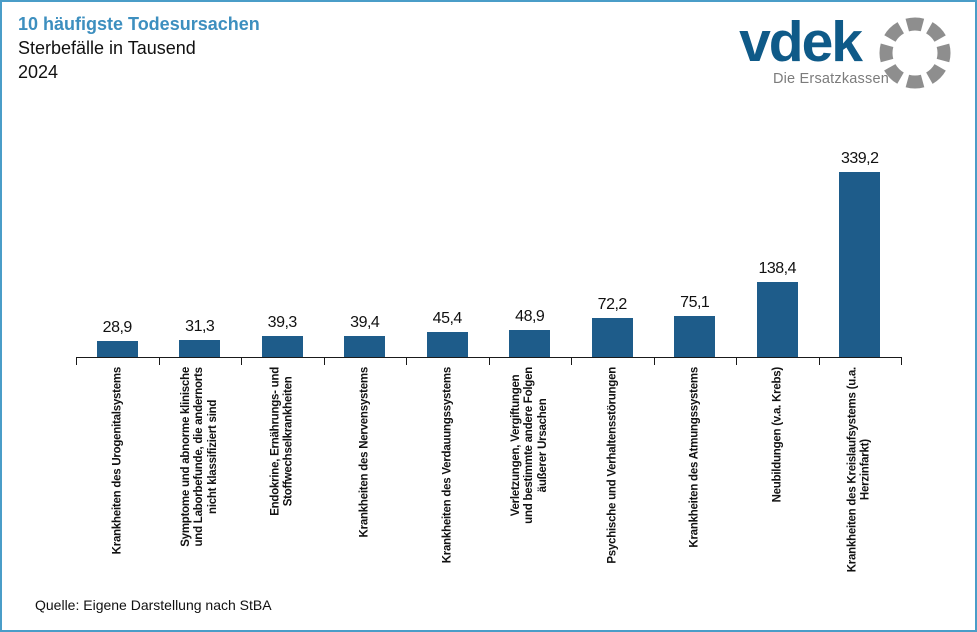  What do you see at coordinates (117, 327) in the screenshot?
I see `bar-value-label: 28,9` at bounding box center [117, 327].